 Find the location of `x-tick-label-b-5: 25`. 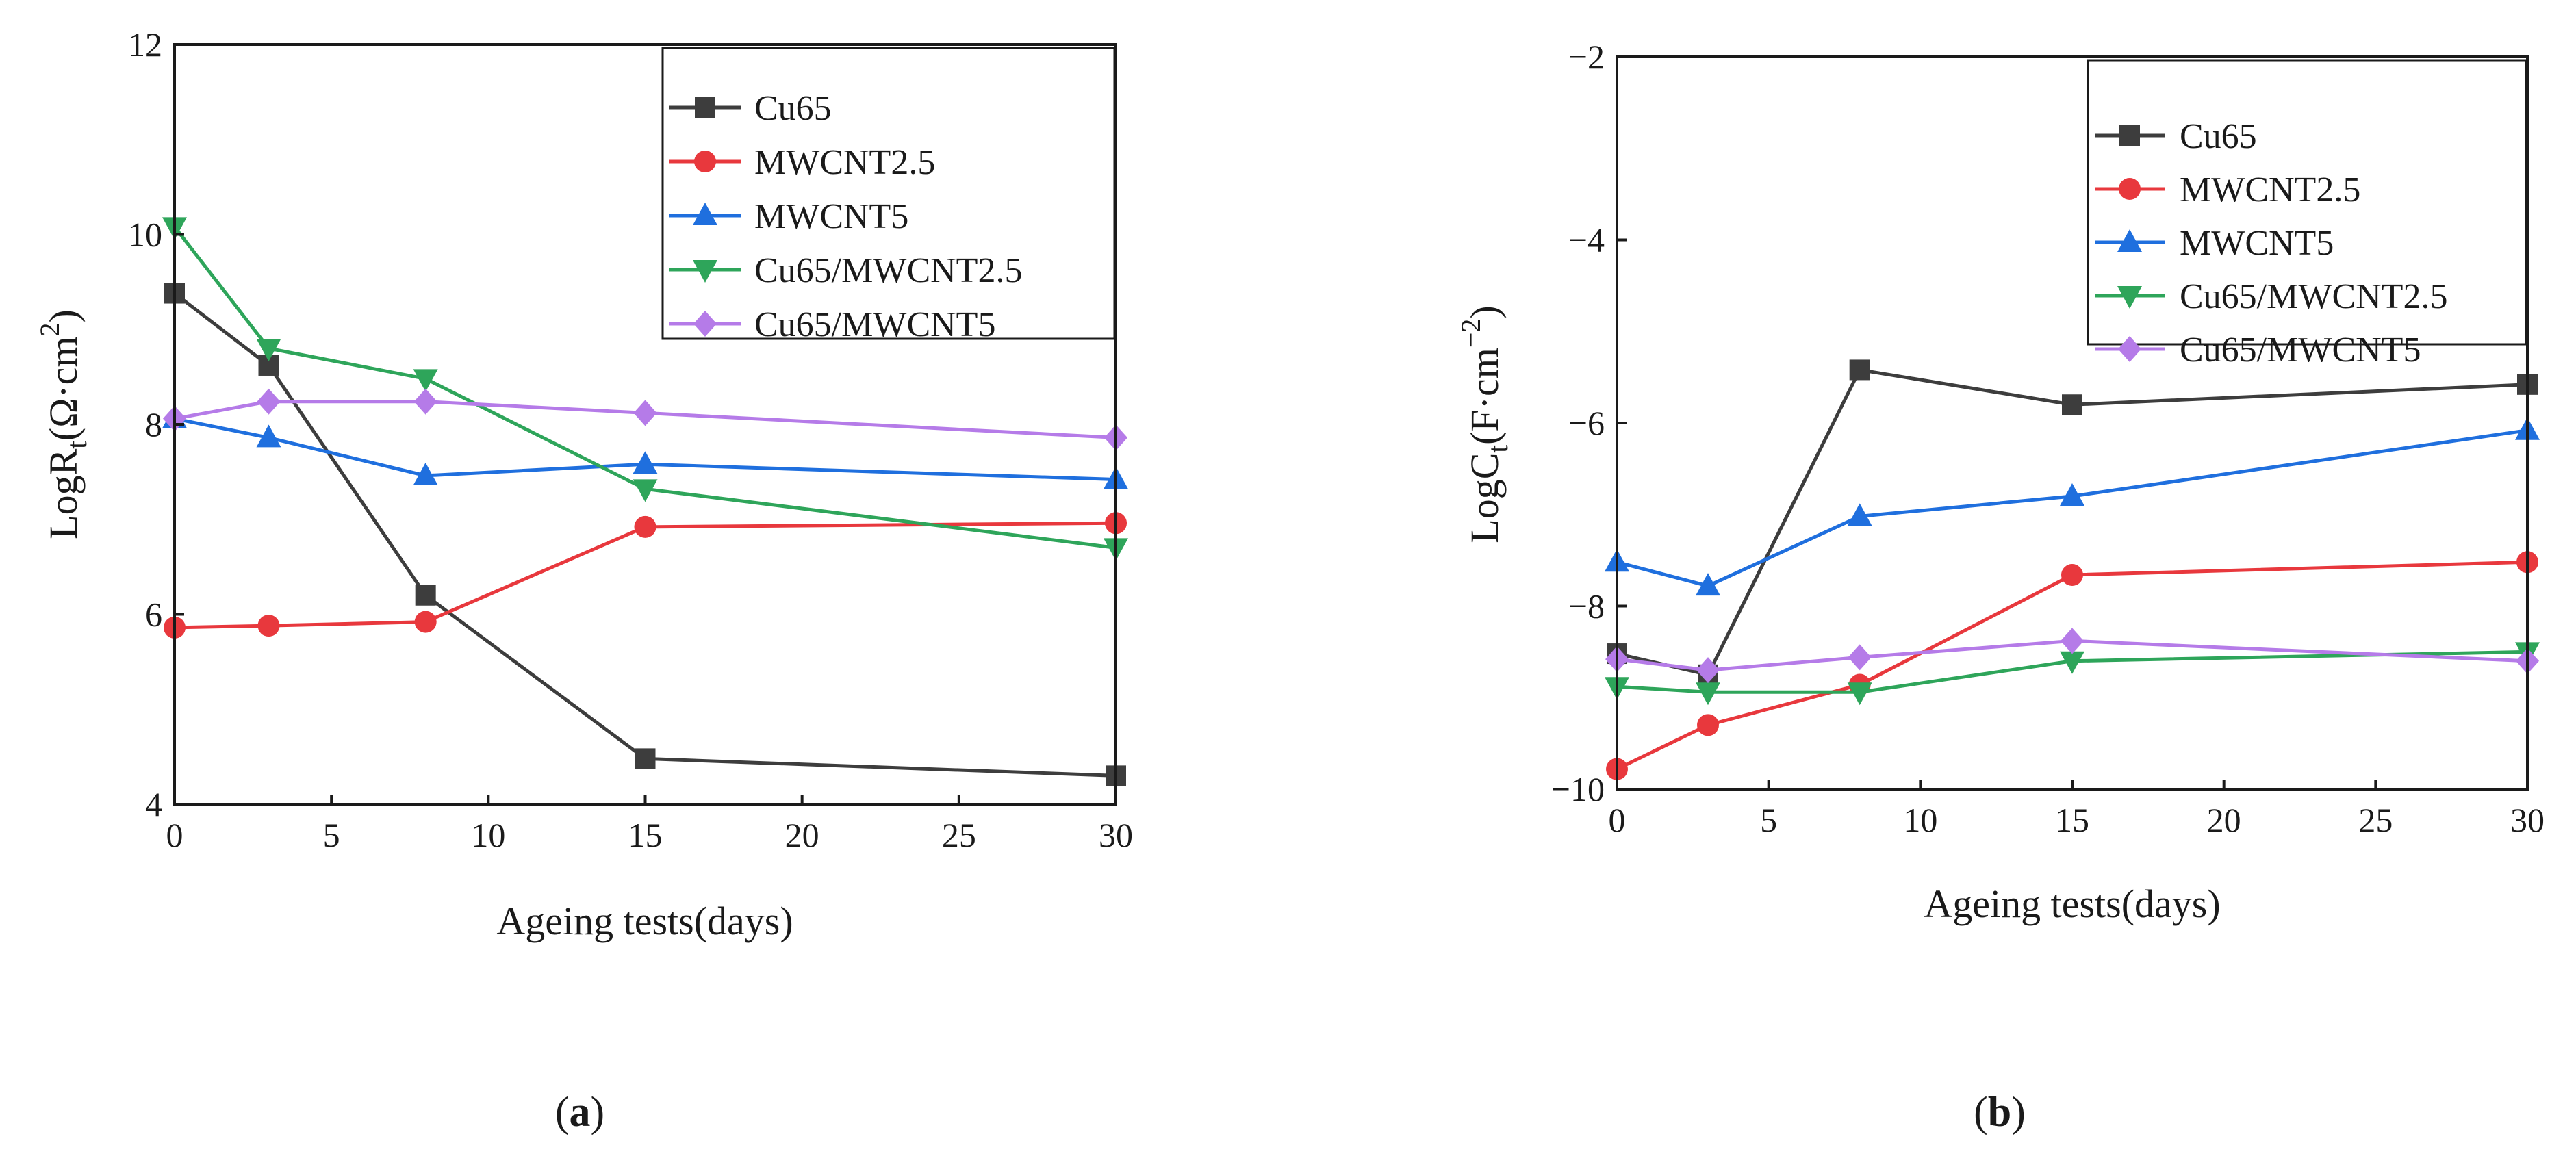

x-tick-label-b-5: 25 is located at coordinates (2375, 820).